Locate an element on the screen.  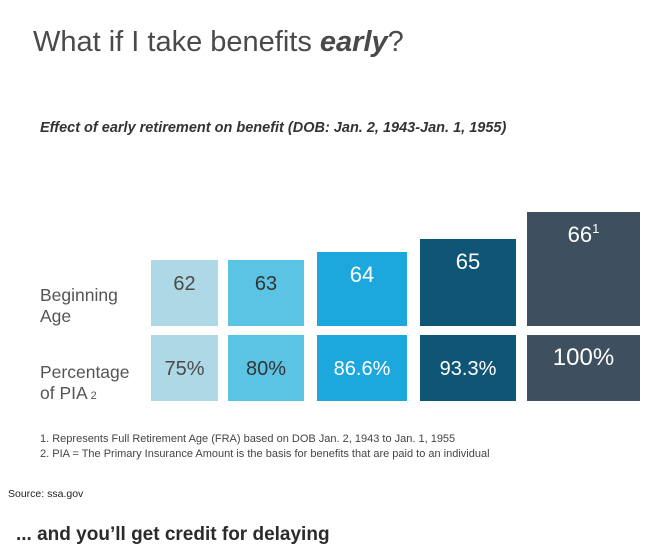
pct-label-65: 93.3% is located at coordinates (468, 369).